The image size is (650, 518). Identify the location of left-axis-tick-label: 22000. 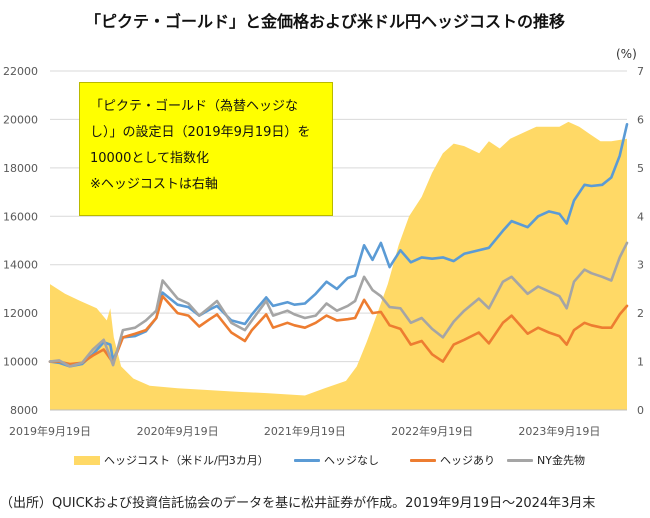
(20, 71).